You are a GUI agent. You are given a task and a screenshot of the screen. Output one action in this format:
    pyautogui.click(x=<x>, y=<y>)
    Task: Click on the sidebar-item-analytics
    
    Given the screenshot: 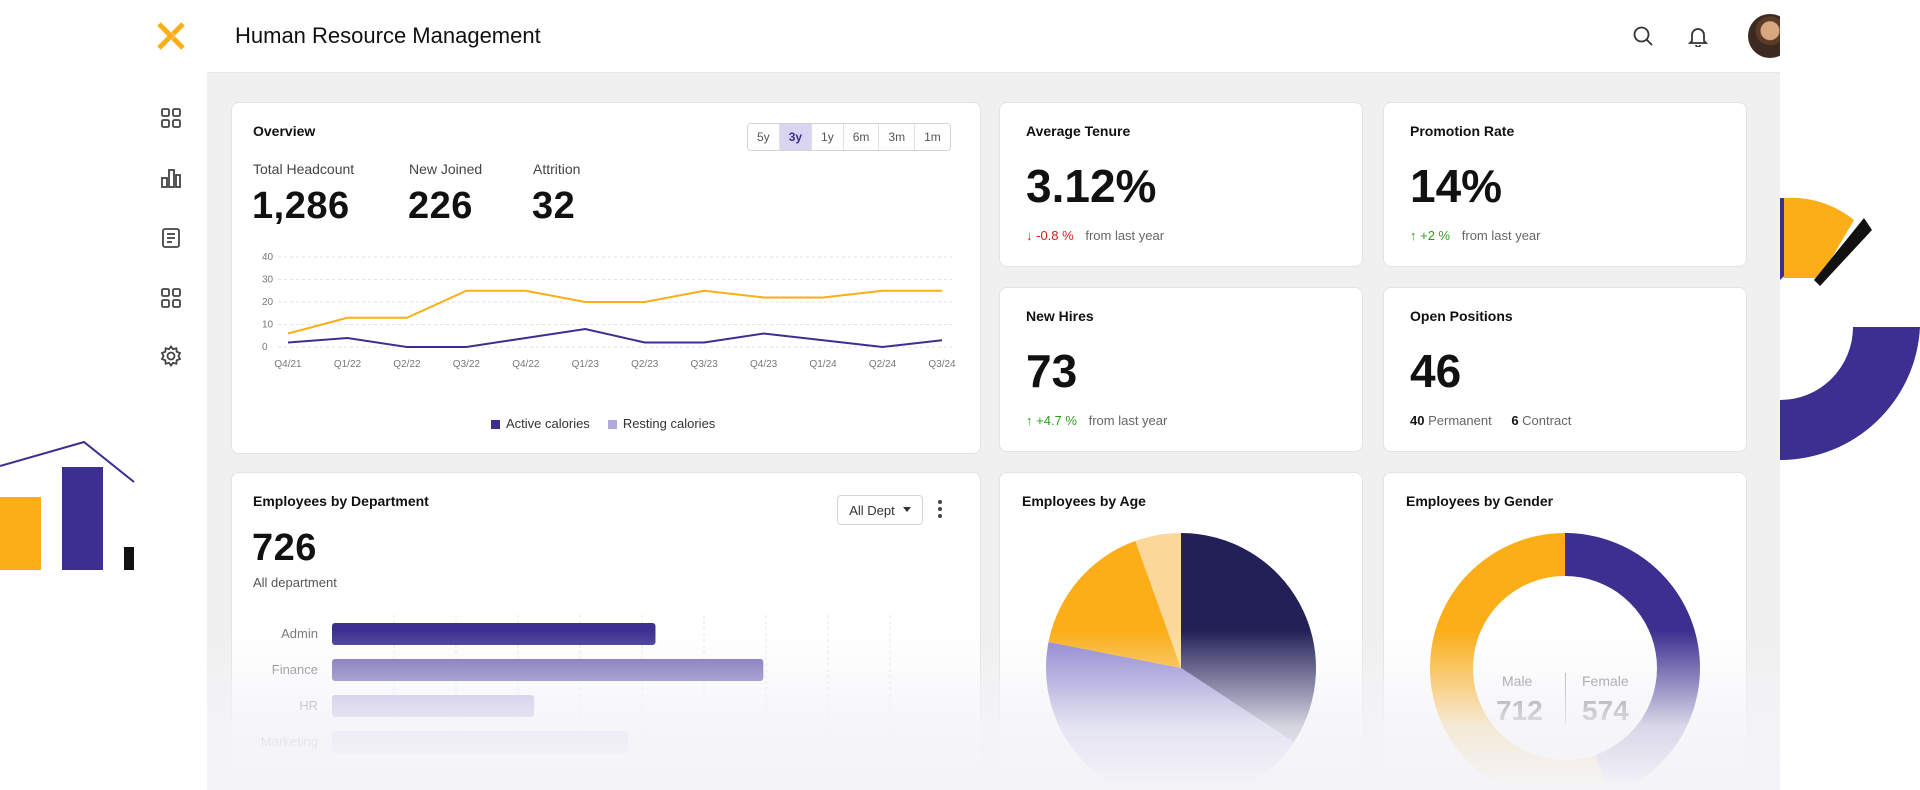 What is the action you would take?
    pyautogui.click(x=171, y=178)
    